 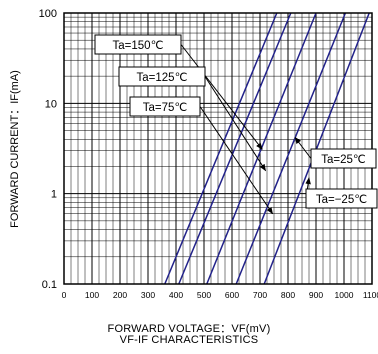 What do you see at coordinates (176, 295) in the screenshot?
I see `x-tick-label: 400` at bounding box center [176, 295].